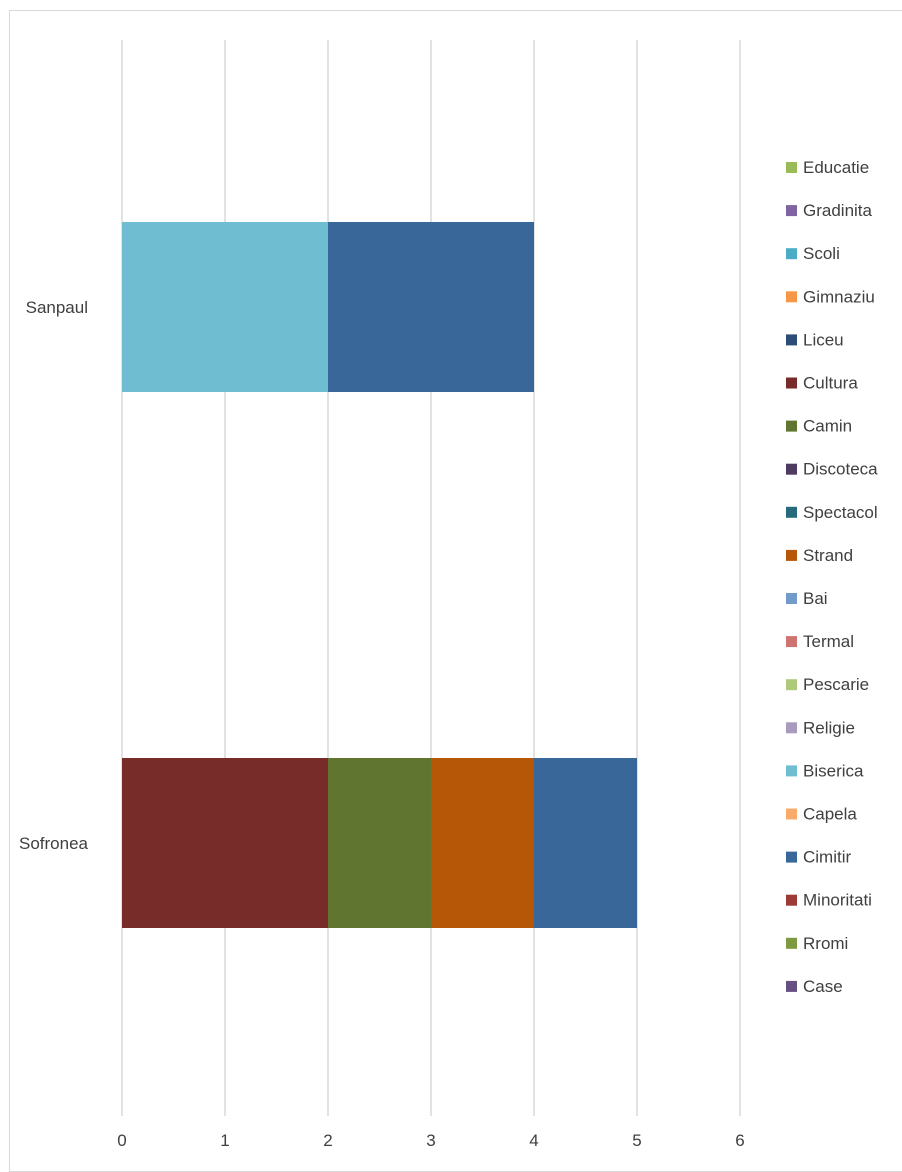 This screenshot has width=902, height=1172. I want to click on legend-label: Termal, so click(828, 641).